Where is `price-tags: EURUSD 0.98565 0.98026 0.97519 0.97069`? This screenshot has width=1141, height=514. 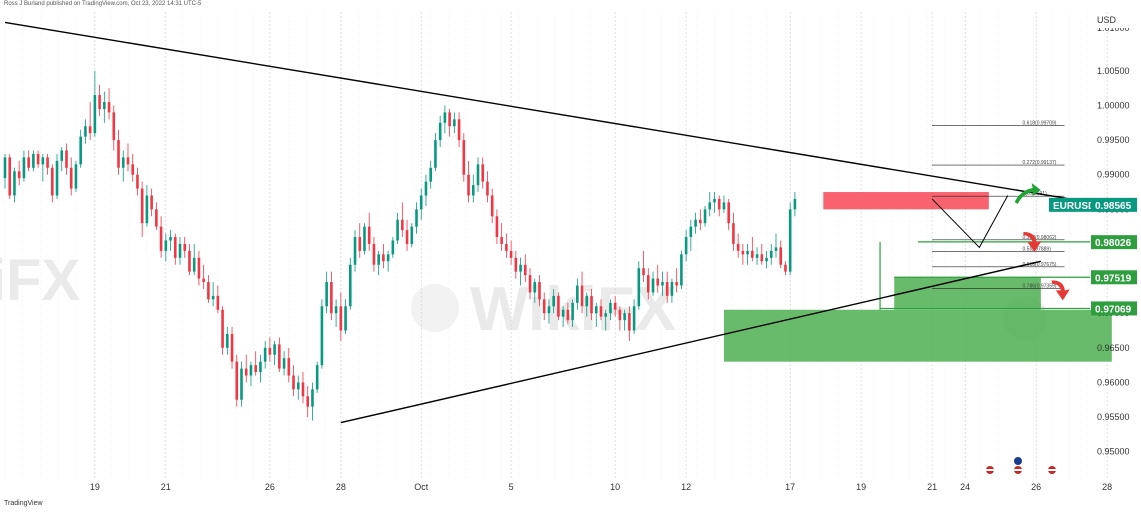 price-tags: EURUSD 0.98565 0.98026 0.97519 0.97069 is located at coordinates (1093, 256).